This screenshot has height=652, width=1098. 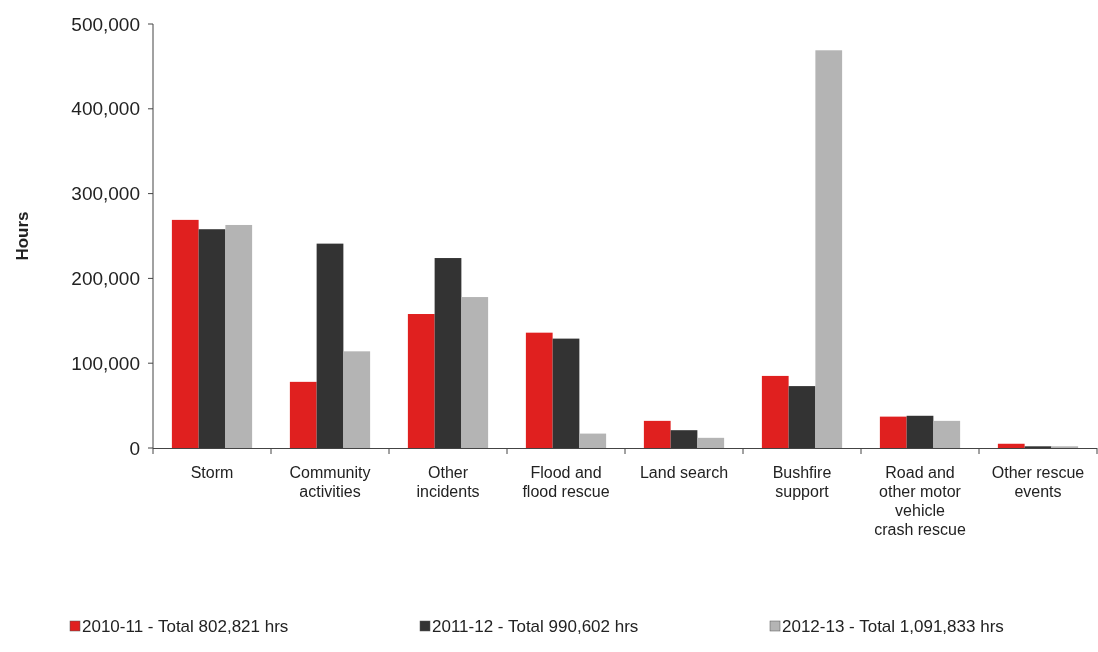 I want to click on x-tick-label: Storm, so click(x=212, y=472).